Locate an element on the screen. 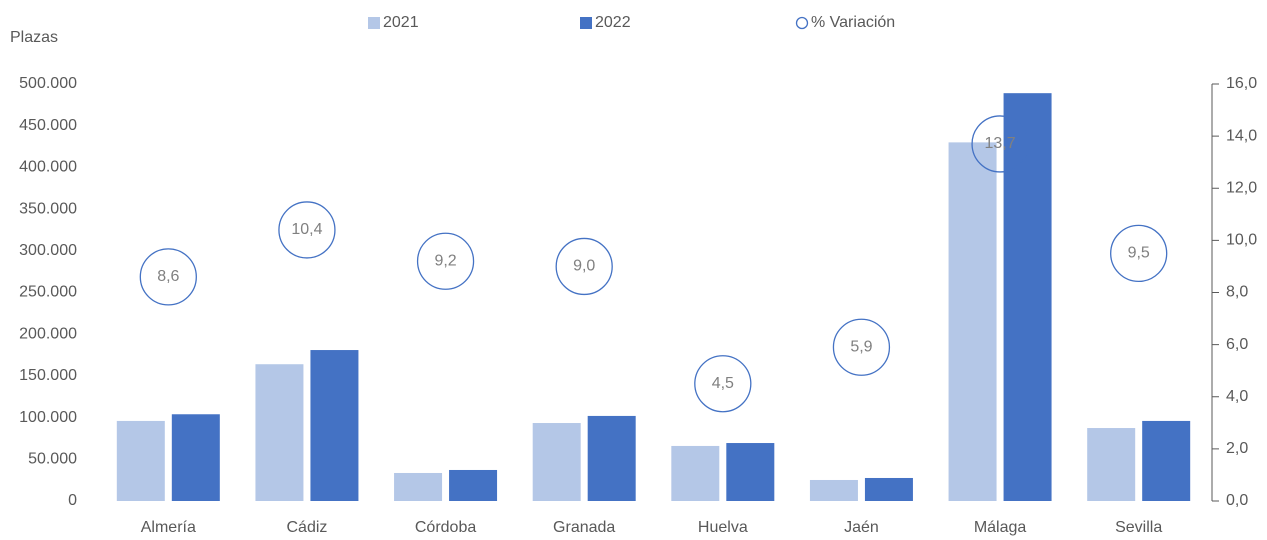 Image resolution: width=1267 pixels, height=540 pixels. data-label: 8,6 is located at coordinates (168, 276).